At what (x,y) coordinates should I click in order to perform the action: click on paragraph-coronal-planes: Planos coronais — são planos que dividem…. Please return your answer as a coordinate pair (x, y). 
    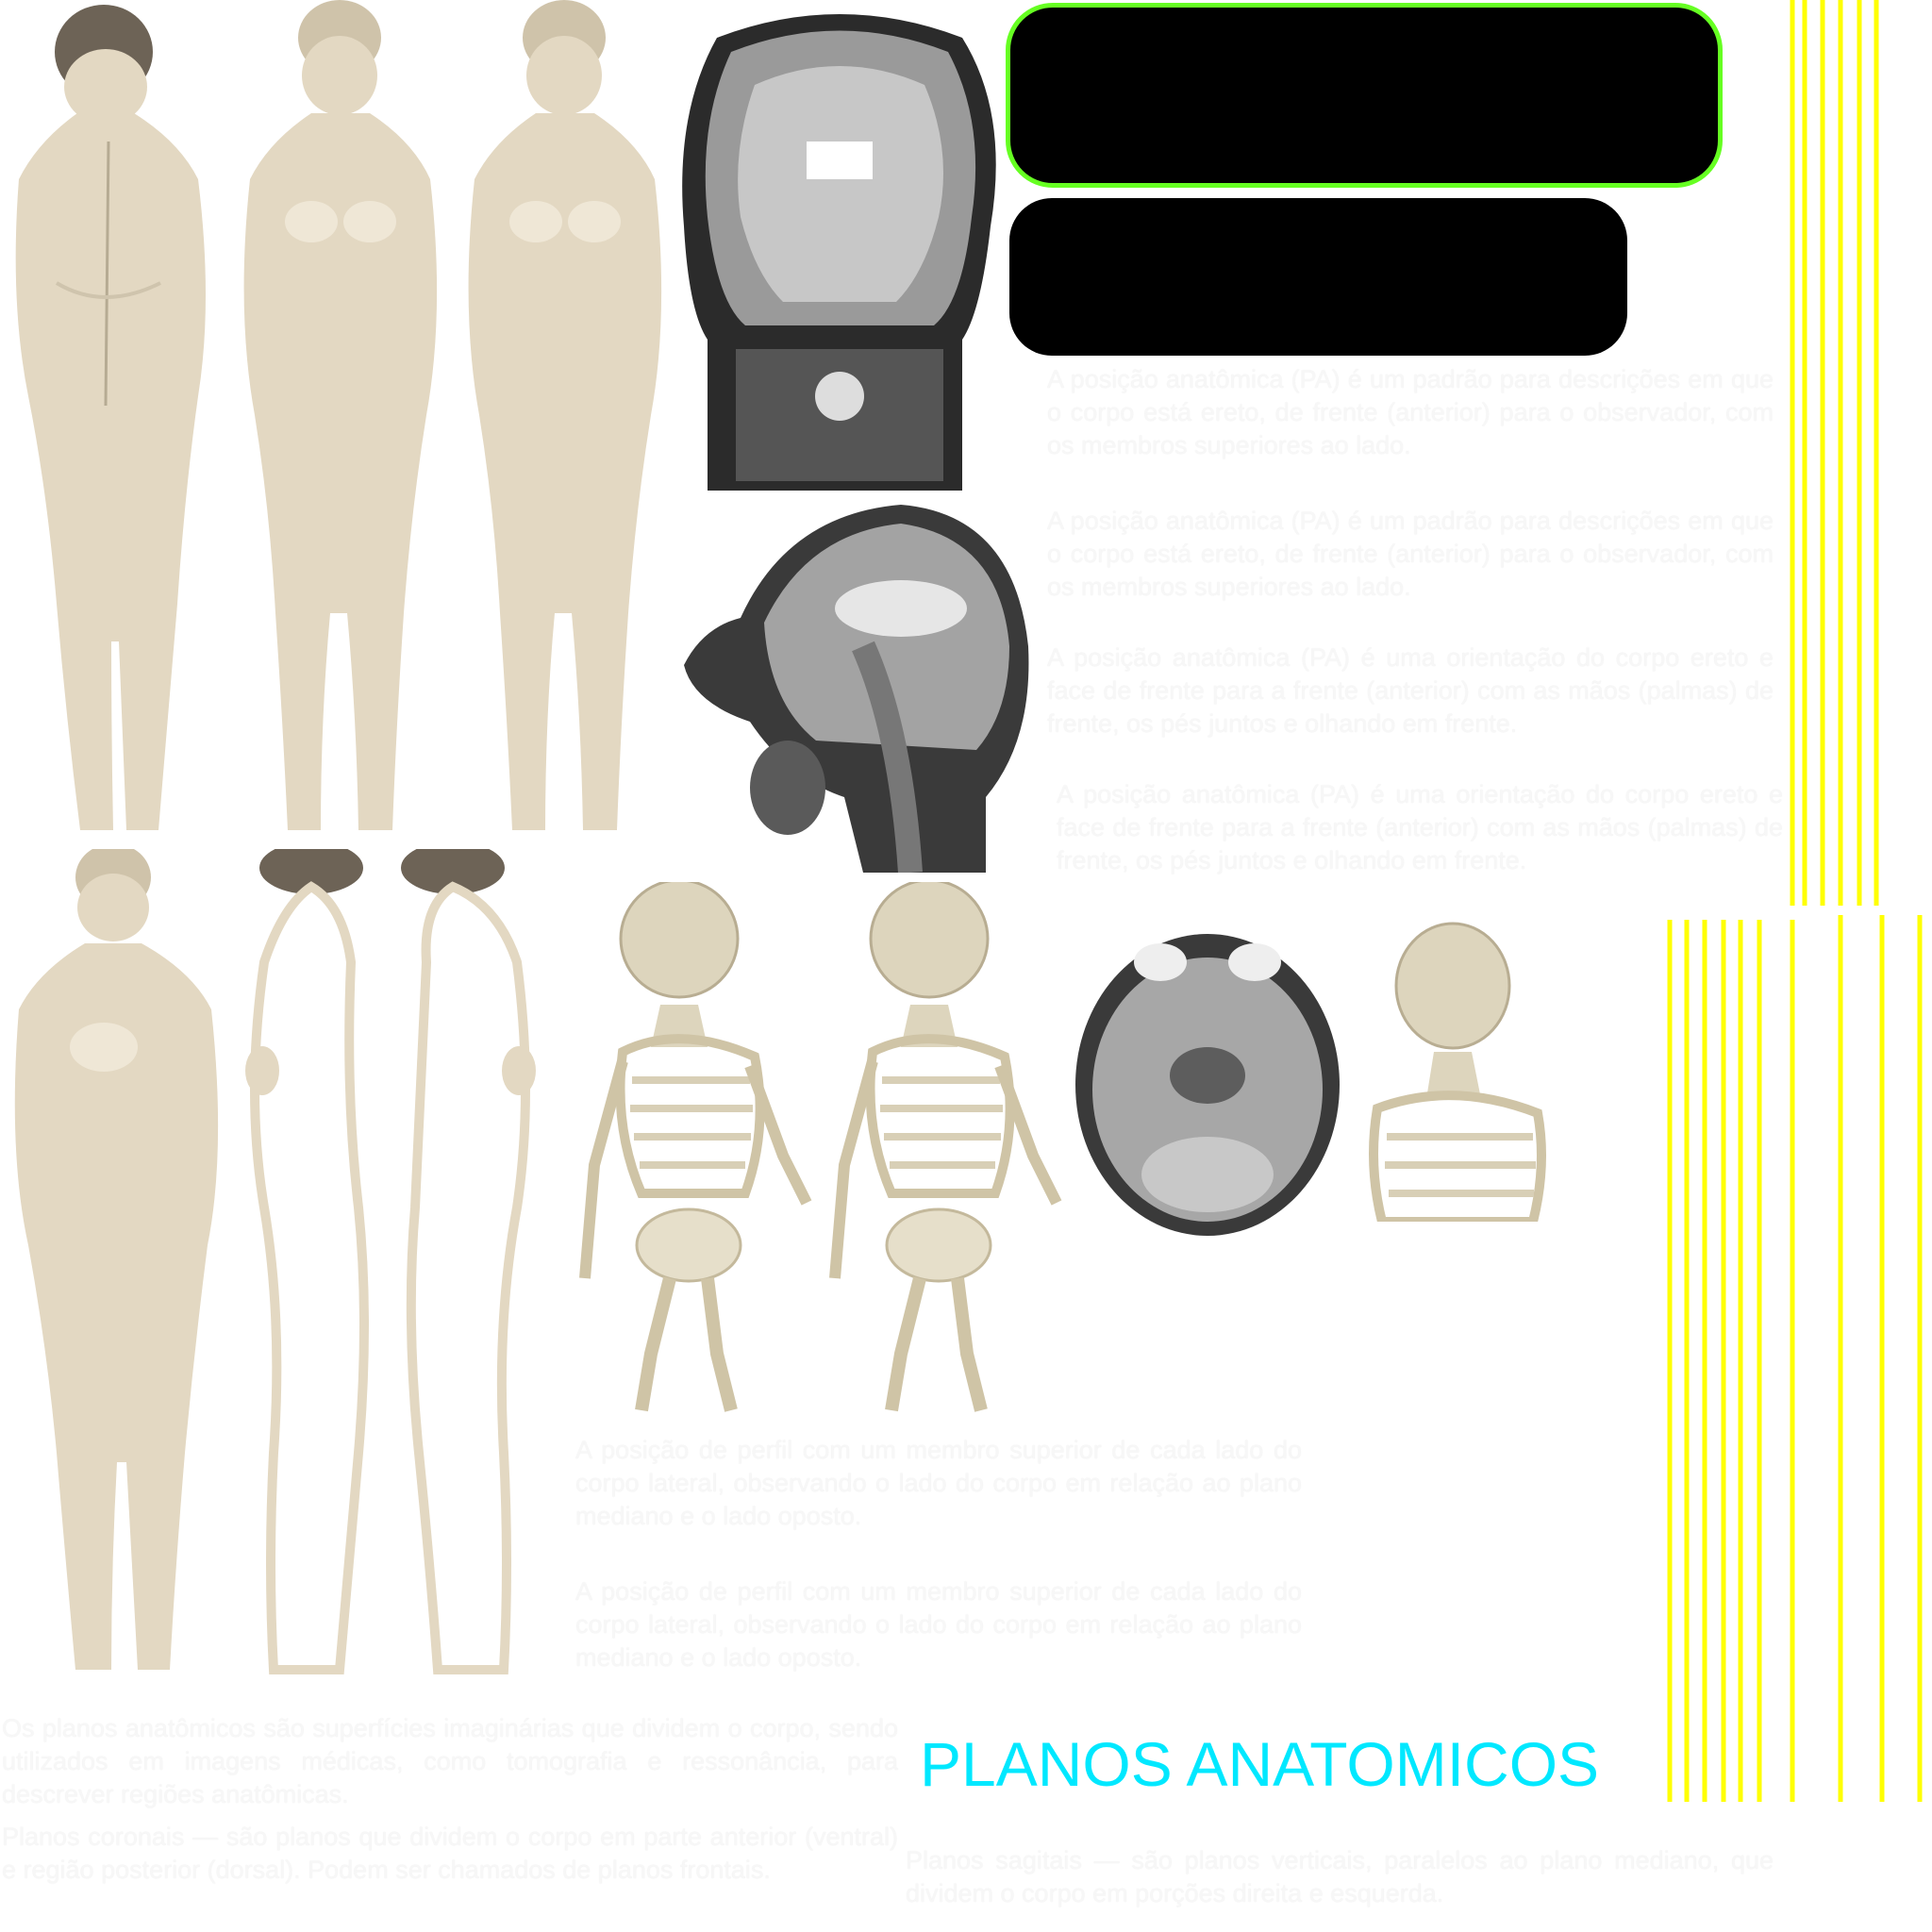
    Looking at the image, I should click on (450, 1853).